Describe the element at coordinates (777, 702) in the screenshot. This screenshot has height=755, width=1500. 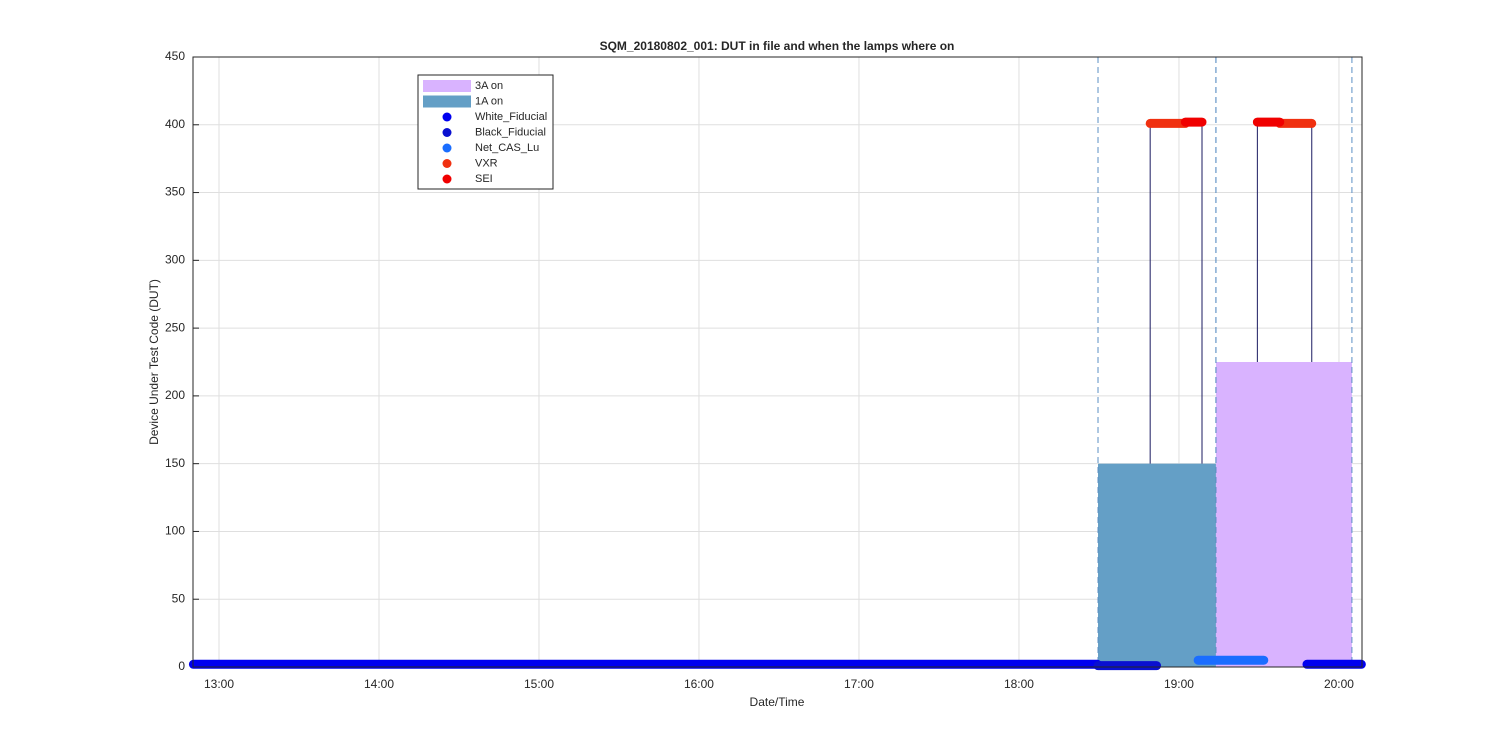
I see `x-axis-label: Date/Time` at that location.